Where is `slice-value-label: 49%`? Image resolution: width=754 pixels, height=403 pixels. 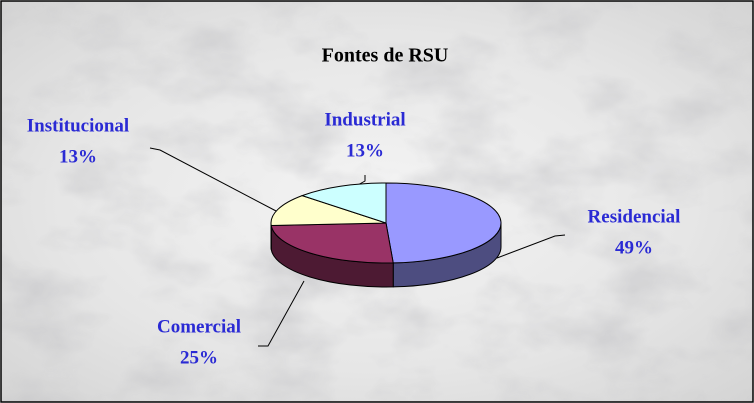
slice-value-label: 49% is located at coordinates (634, 247).